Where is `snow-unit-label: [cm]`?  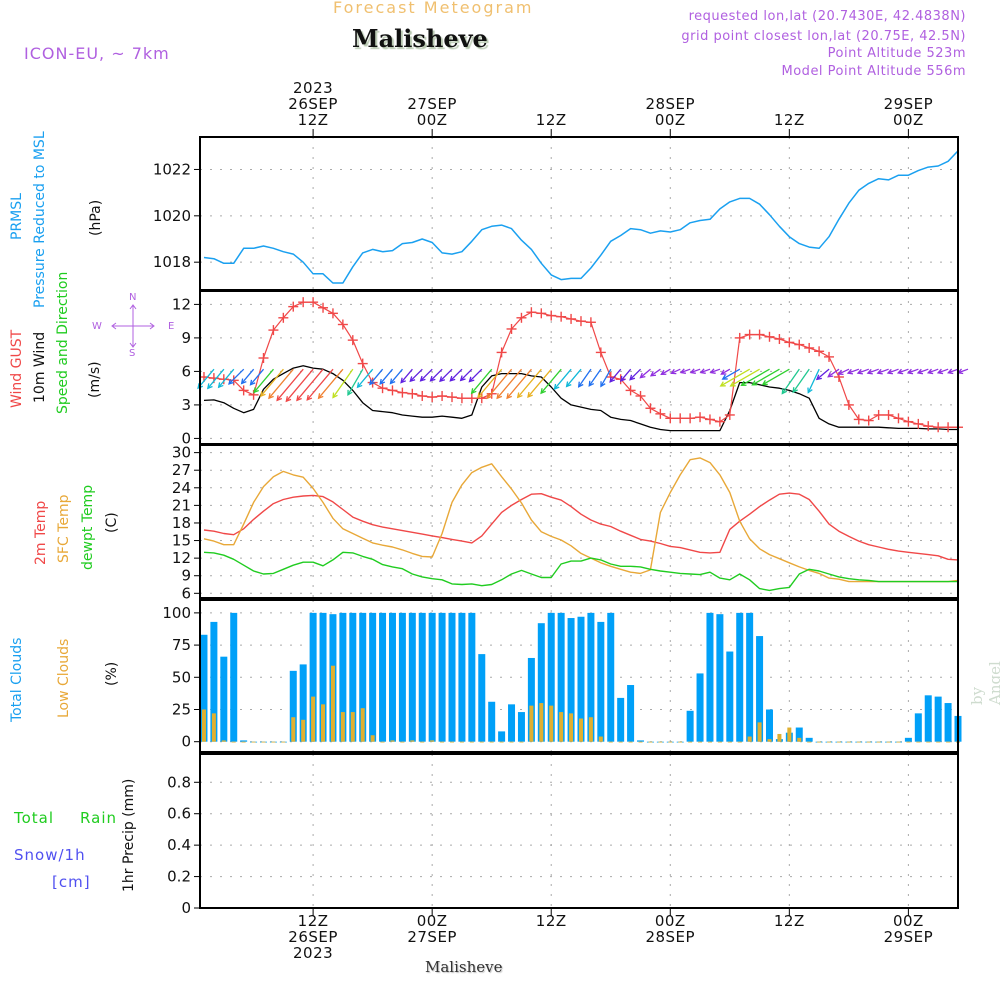
snow-unit-label: [cm] is located at coordinates (71, 882).